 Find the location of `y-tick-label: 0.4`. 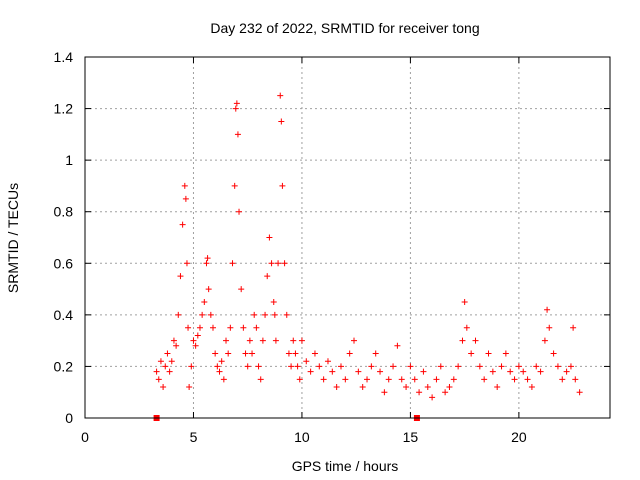

y-tick-label: 0.4 is located at coordinates (64, 315).